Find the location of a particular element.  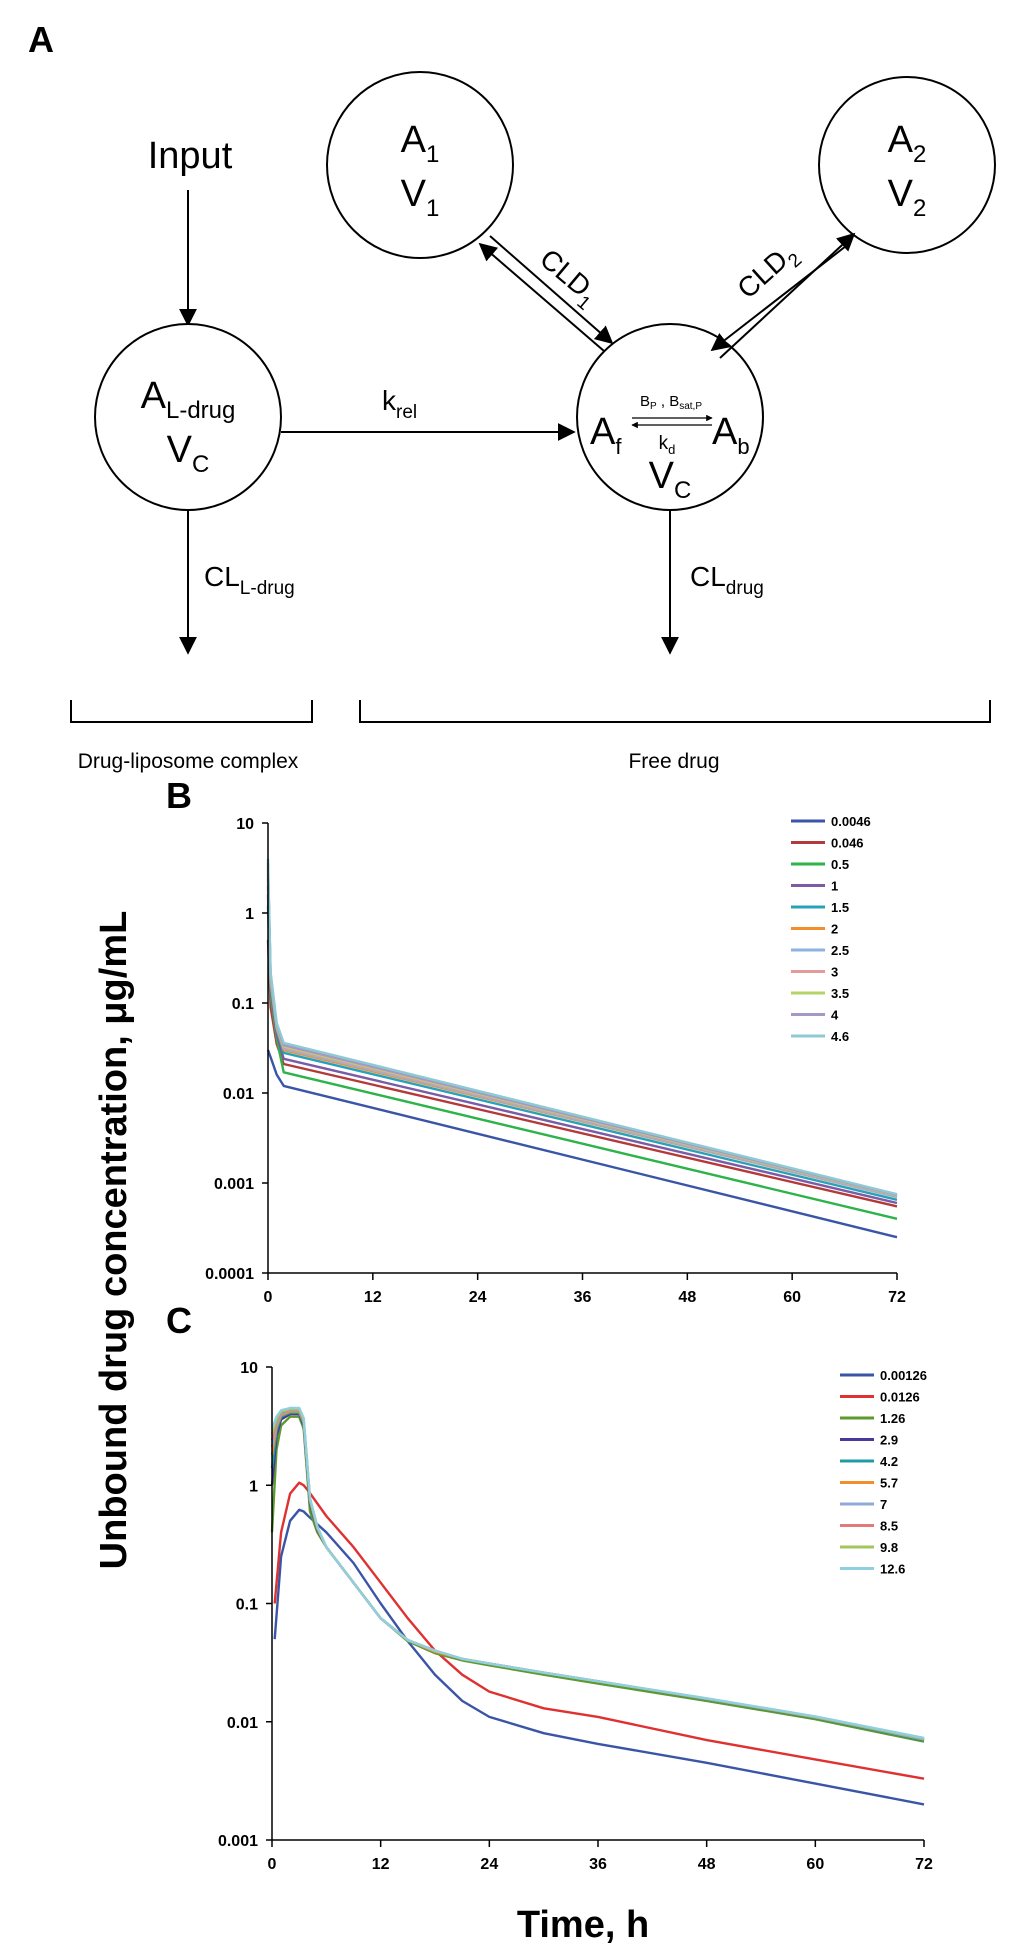

legend-label: 0.00126 is located at coordinates (903, 1375).